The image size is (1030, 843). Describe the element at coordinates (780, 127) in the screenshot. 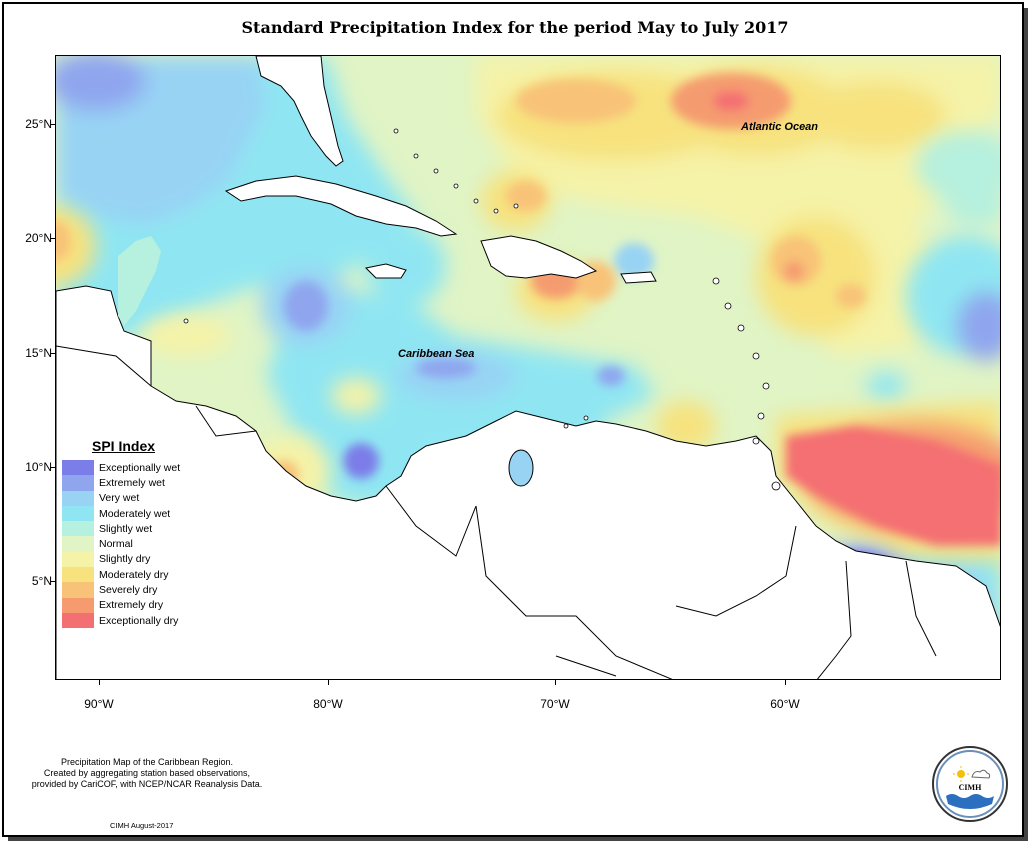

I see `atlantic-ocean-label: Atlantic Ocean` at that location.